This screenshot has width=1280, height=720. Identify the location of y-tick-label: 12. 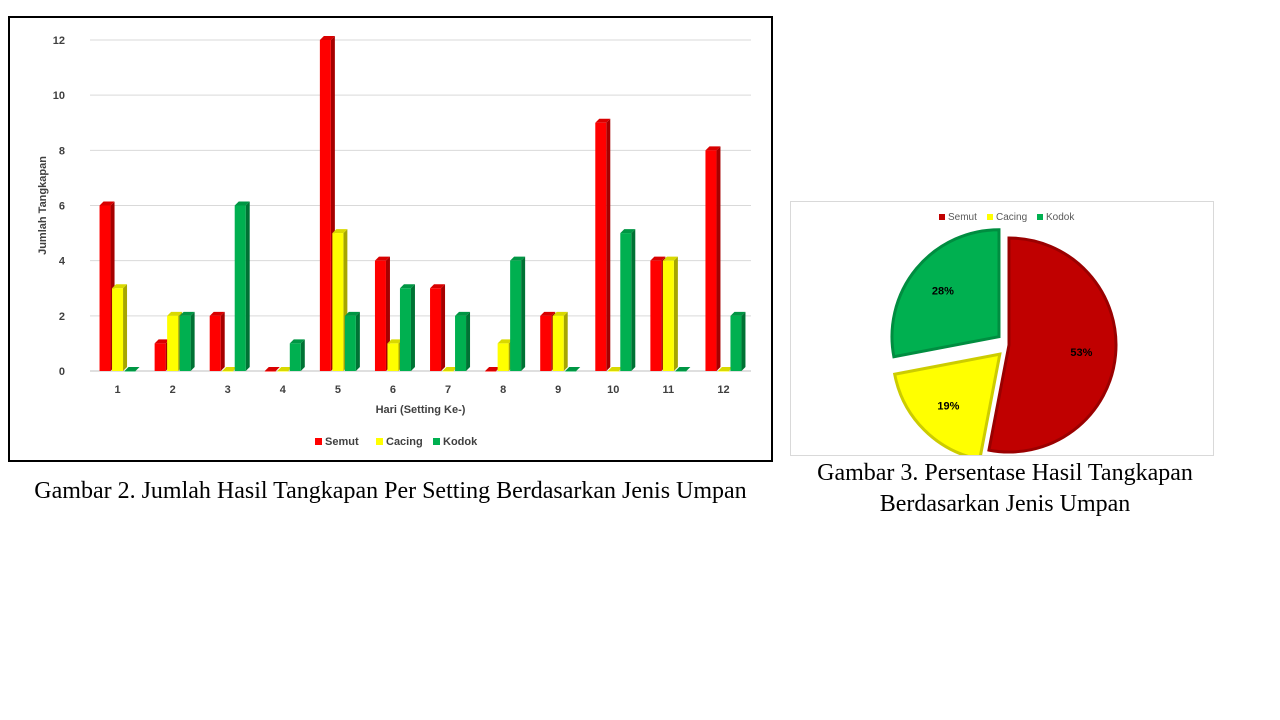
(59, 41).